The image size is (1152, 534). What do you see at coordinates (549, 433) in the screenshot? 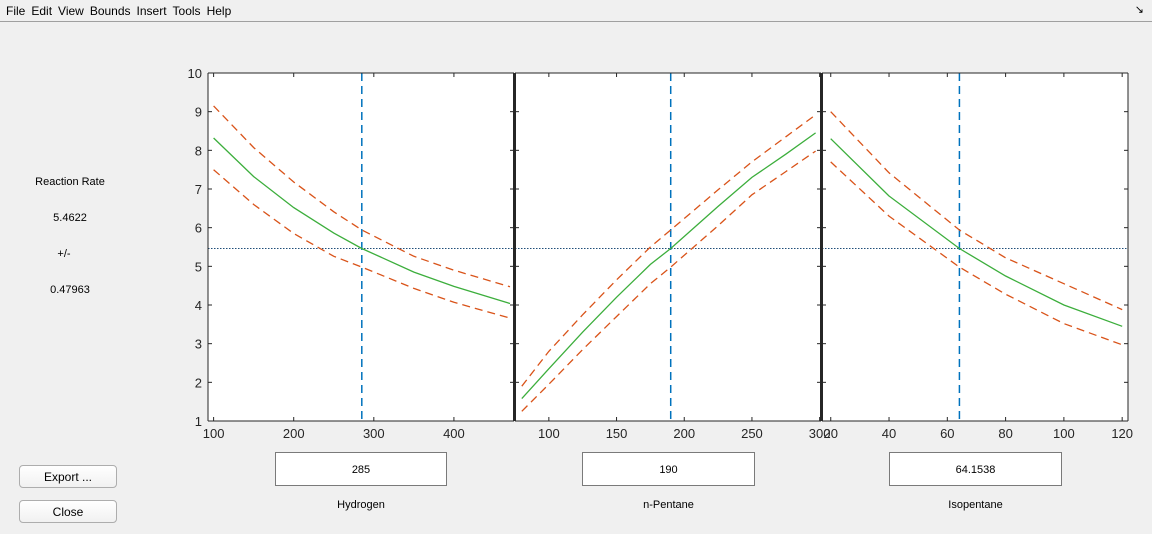
I see `n-pentane-xtick-label: 100` at bounding box center [549, 433].